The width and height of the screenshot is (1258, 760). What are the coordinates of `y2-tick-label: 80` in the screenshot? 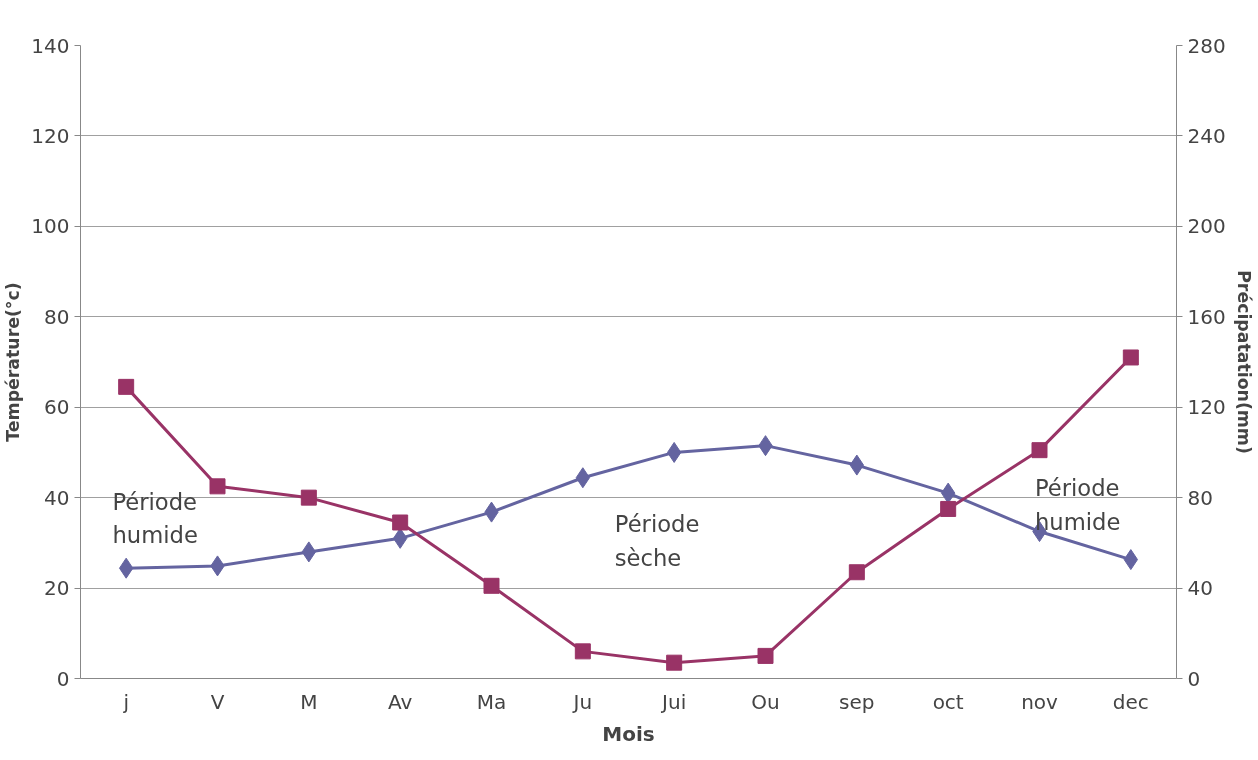 It's located at (1200, 497).